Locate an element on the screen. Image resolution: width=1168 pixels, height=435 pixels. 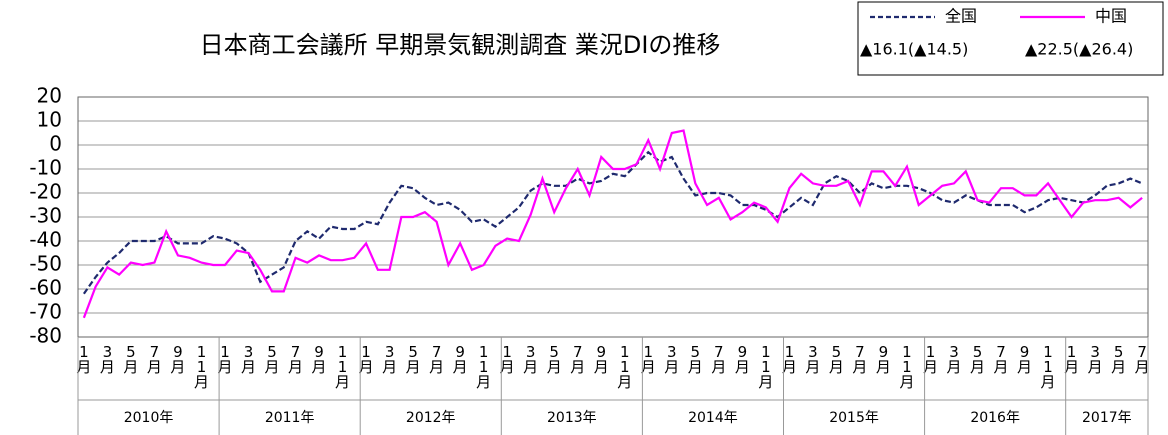
y-tick-label: -60 is located at coordinates (45, 288).